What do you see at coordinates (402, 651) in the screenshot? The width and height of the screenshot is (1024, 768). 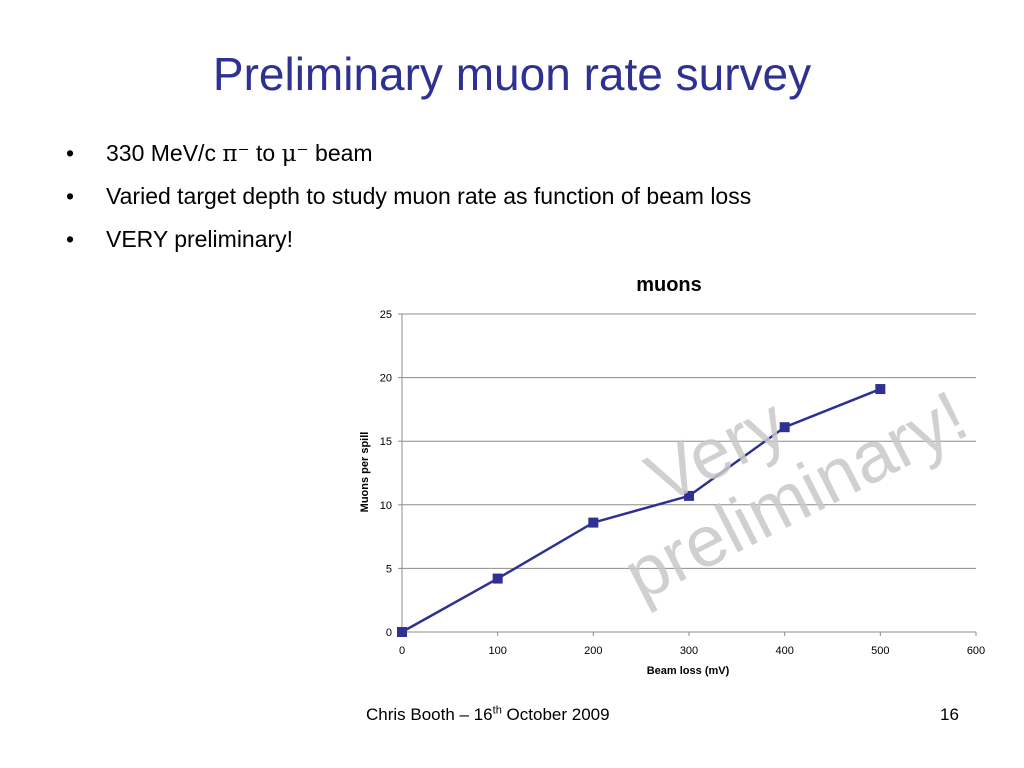 I see `x-tick-label: 0` at bounding box center [402, 651].